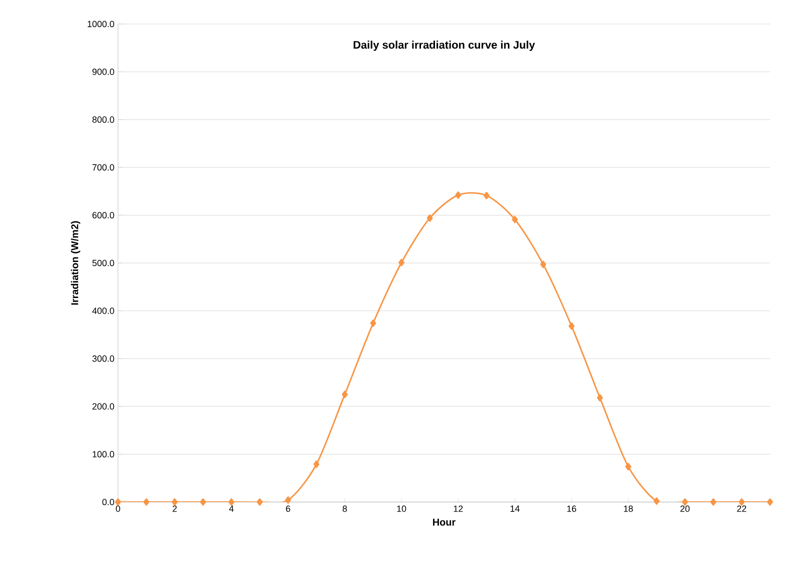 This screenshot has width=785, height=574. Describe the element at coordinates (231, 509) in the screenshot. I see `x-tick-label: 4` at that location.